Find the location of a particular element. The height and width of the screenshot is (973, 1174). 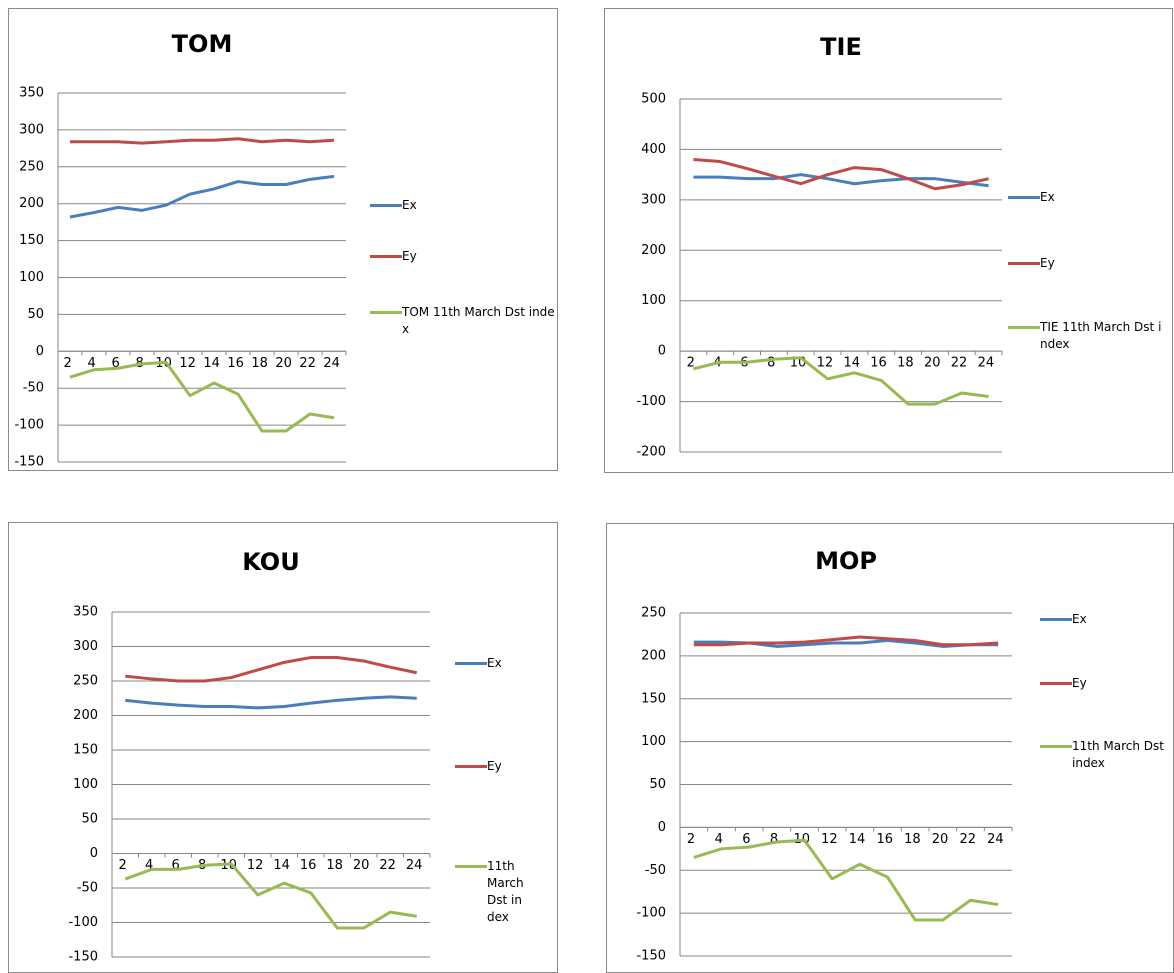

x-tick-label: 10 is located at coordinates (228, 865).